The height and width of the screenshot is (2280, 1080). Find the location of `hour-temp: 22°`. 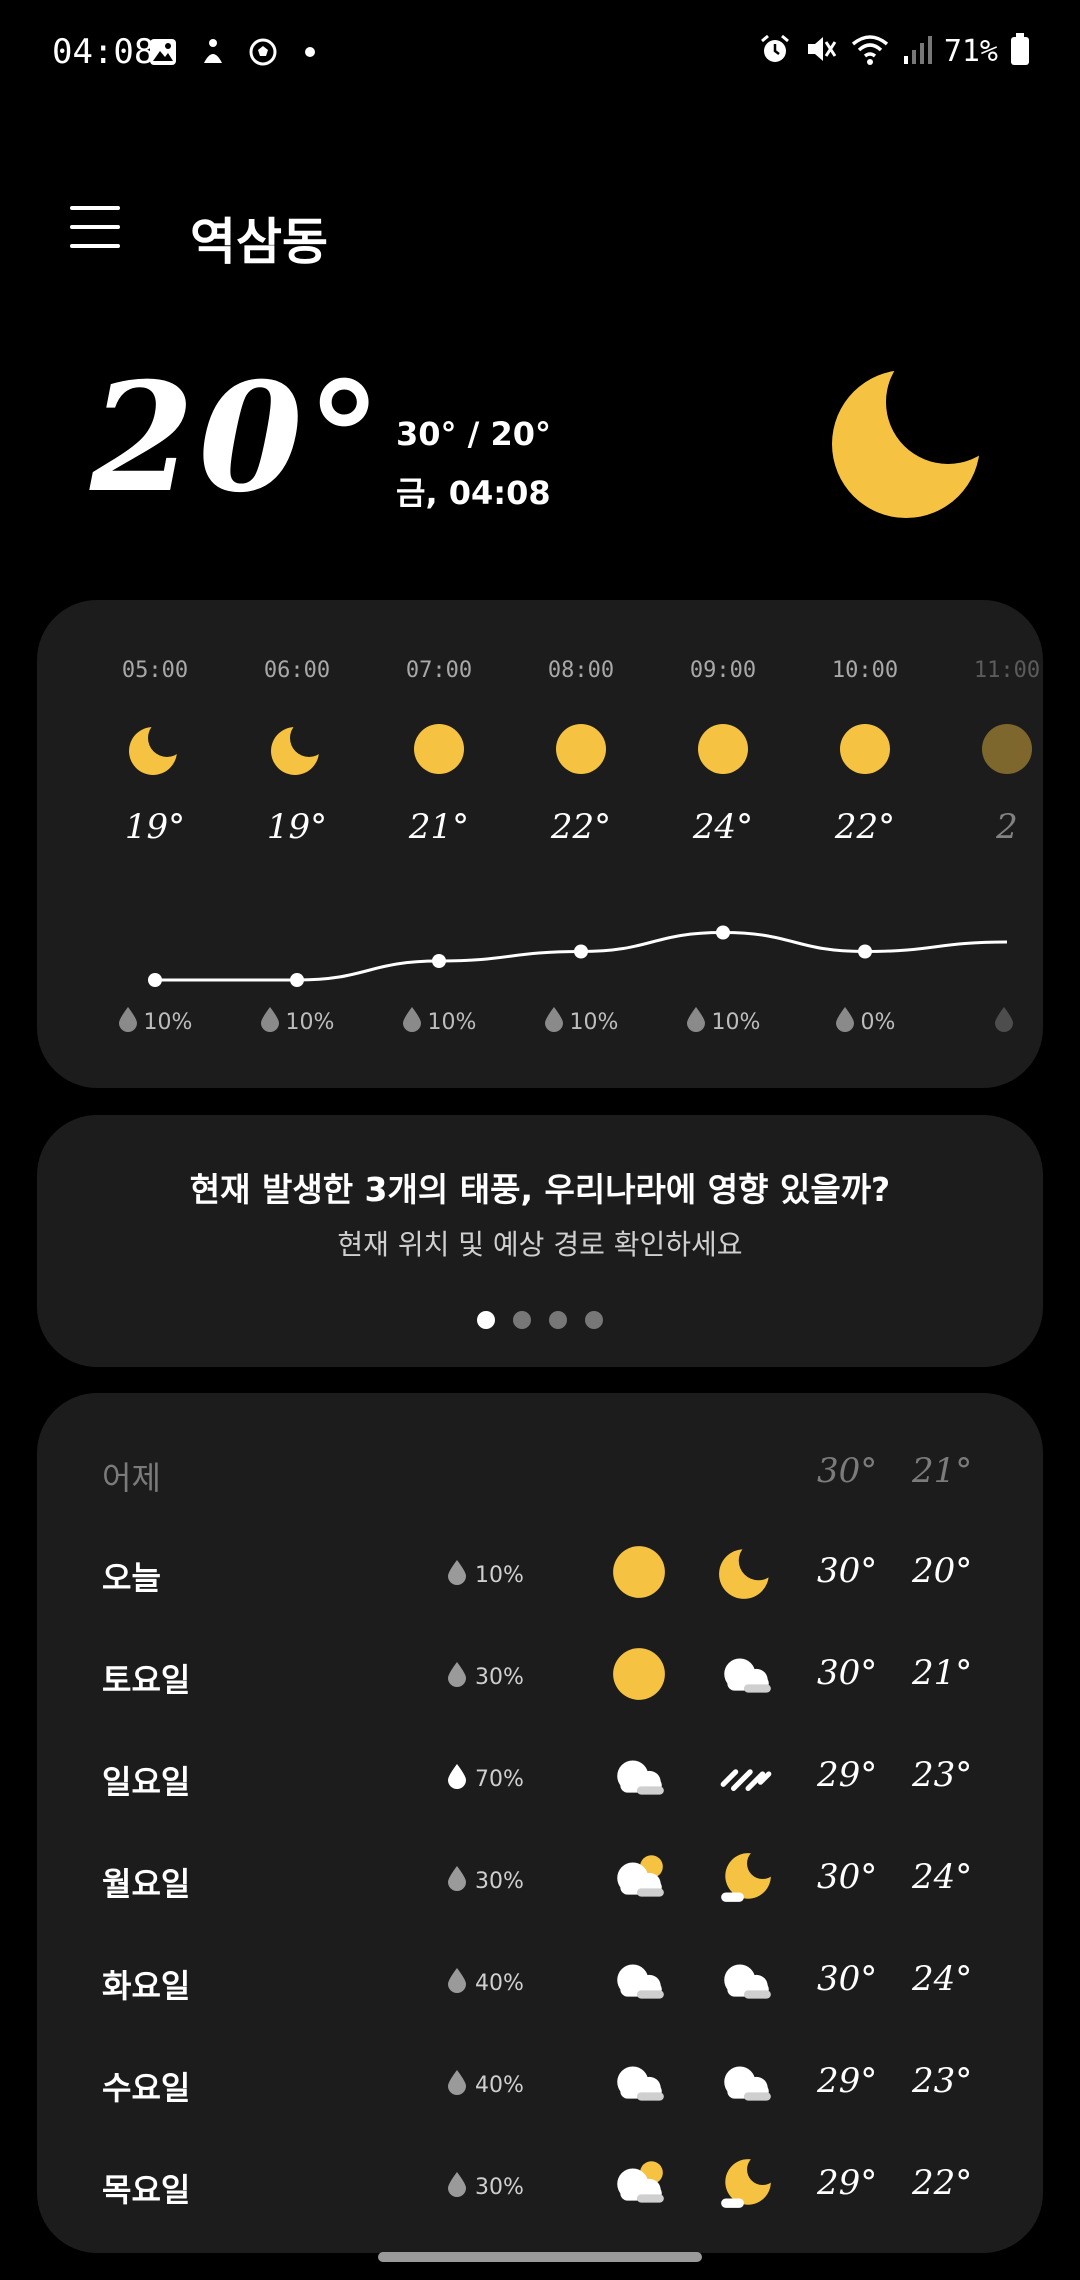

hour-temp: 22° is located at coordinates (581, 827).